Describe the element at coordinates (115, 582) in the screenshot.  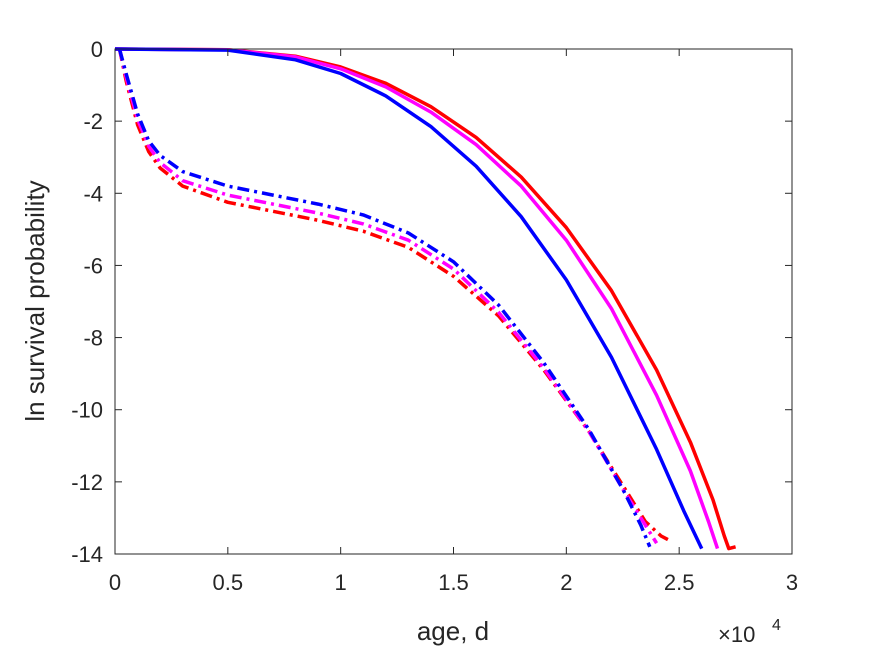
I see `x-tick-label: 0` at that location.